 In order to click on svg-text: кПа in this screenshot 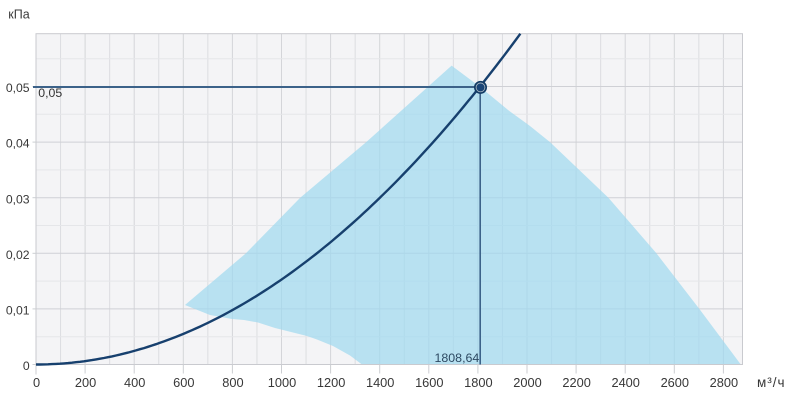, I will do `click(18, 14)`.